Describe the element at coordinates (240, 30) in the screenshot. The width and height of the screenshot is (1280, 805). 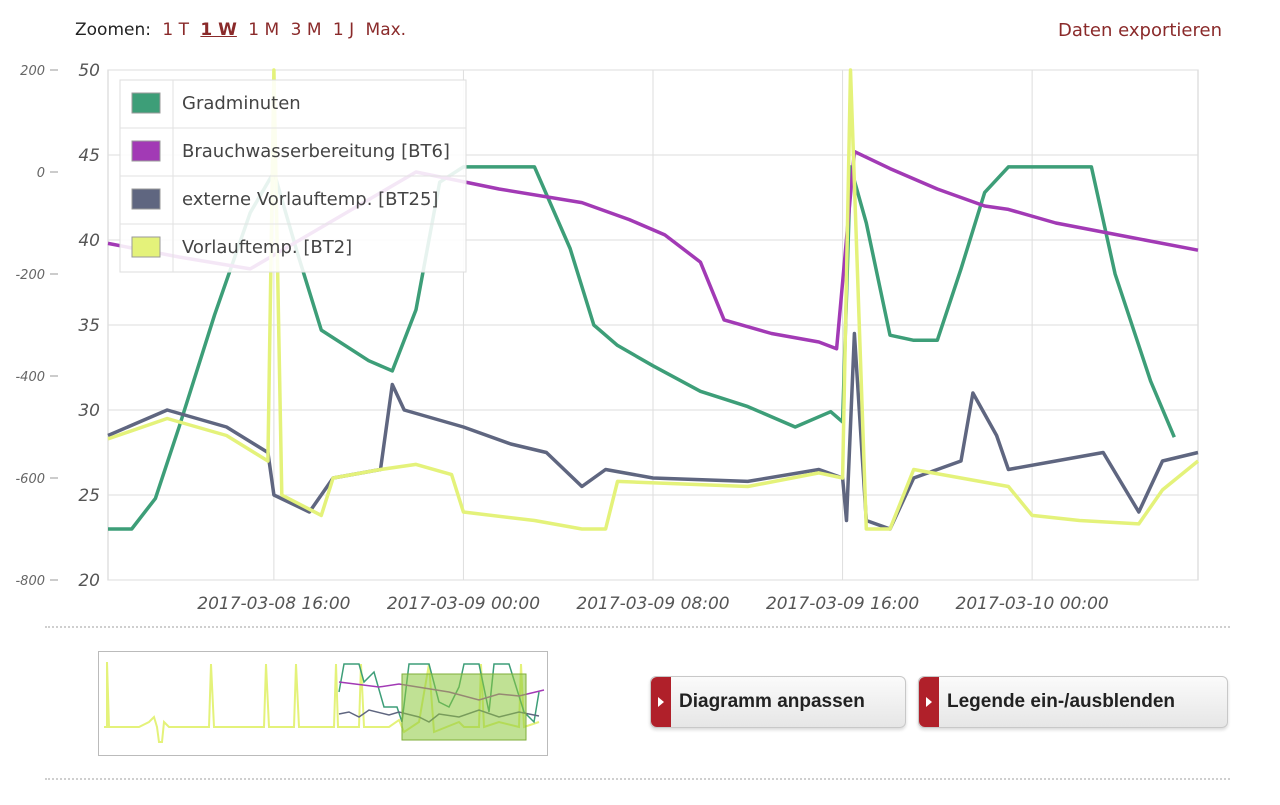
I see `zoom-bar: Zoomen: 1 T 1 W 1 M 3 M 1 J Max.` at that location.